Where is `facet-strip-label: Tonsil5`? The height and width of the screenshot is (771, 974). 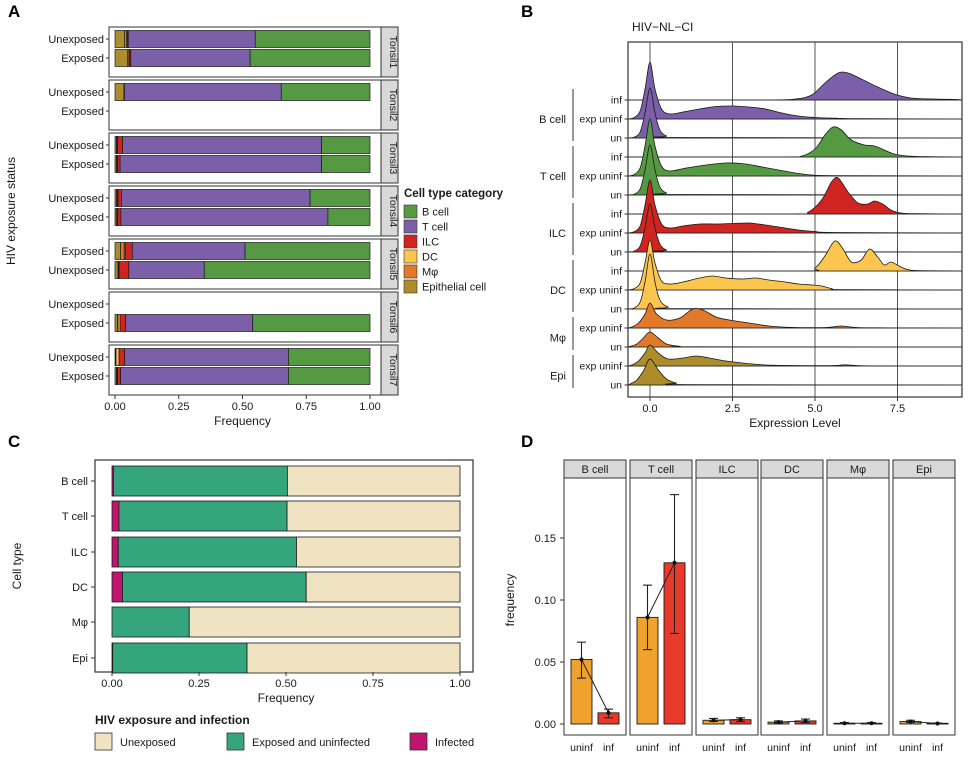 facet-strip-label: Tonsil5 is located at coordinates (393, 264).